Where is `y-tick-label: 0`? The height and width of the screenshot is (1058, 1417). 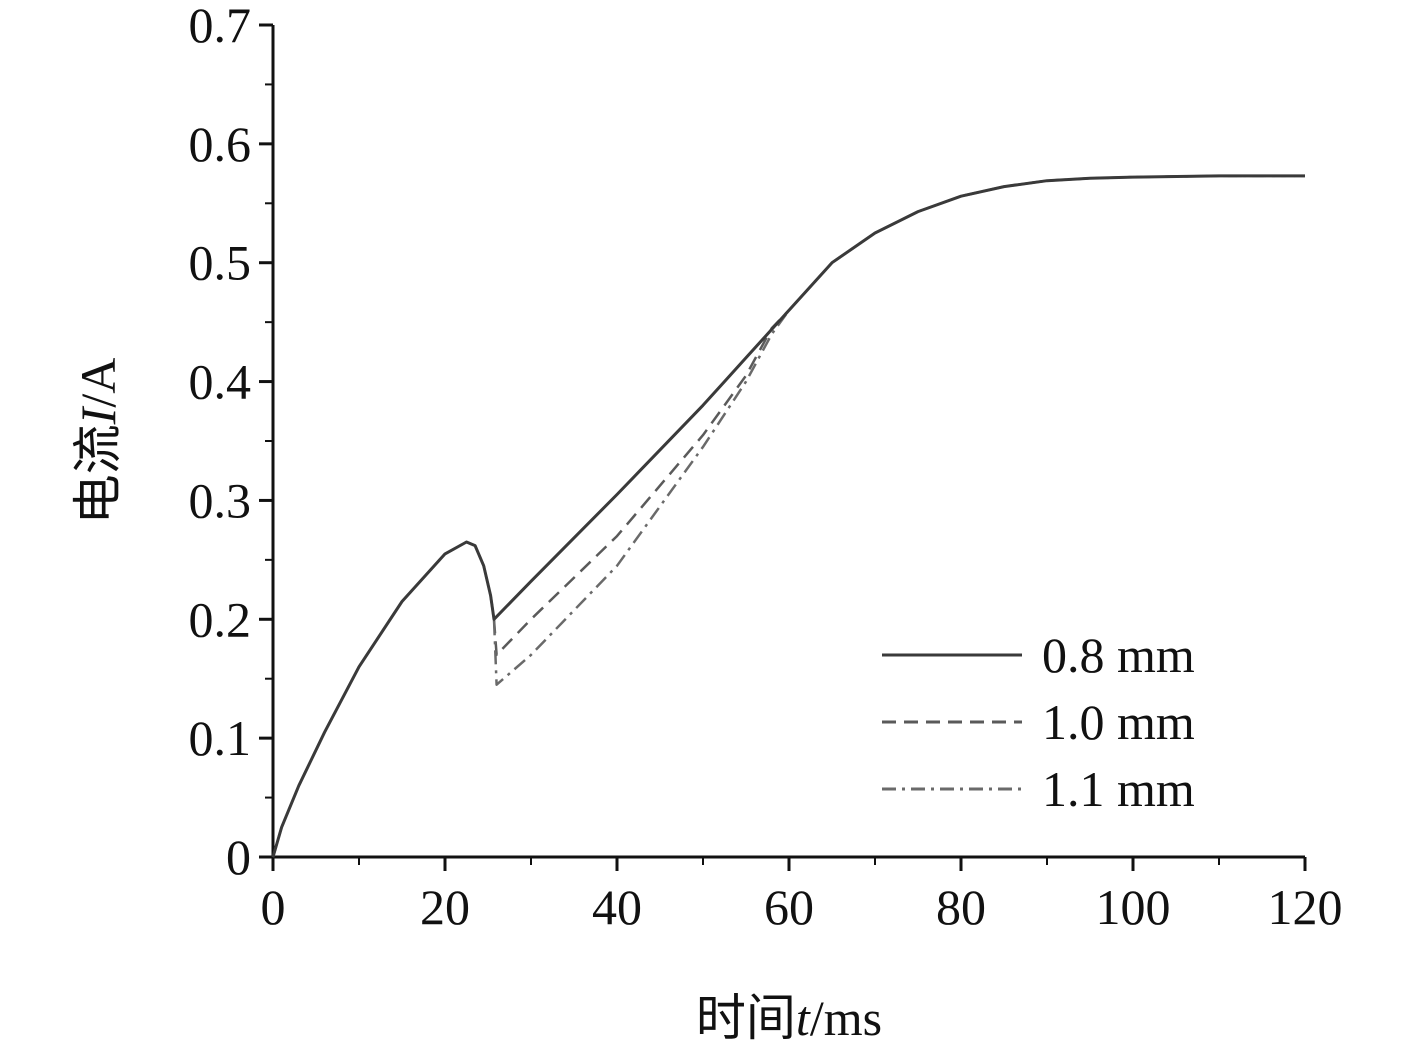 y-tick-label: 0 is located at coordinates (238, 857).